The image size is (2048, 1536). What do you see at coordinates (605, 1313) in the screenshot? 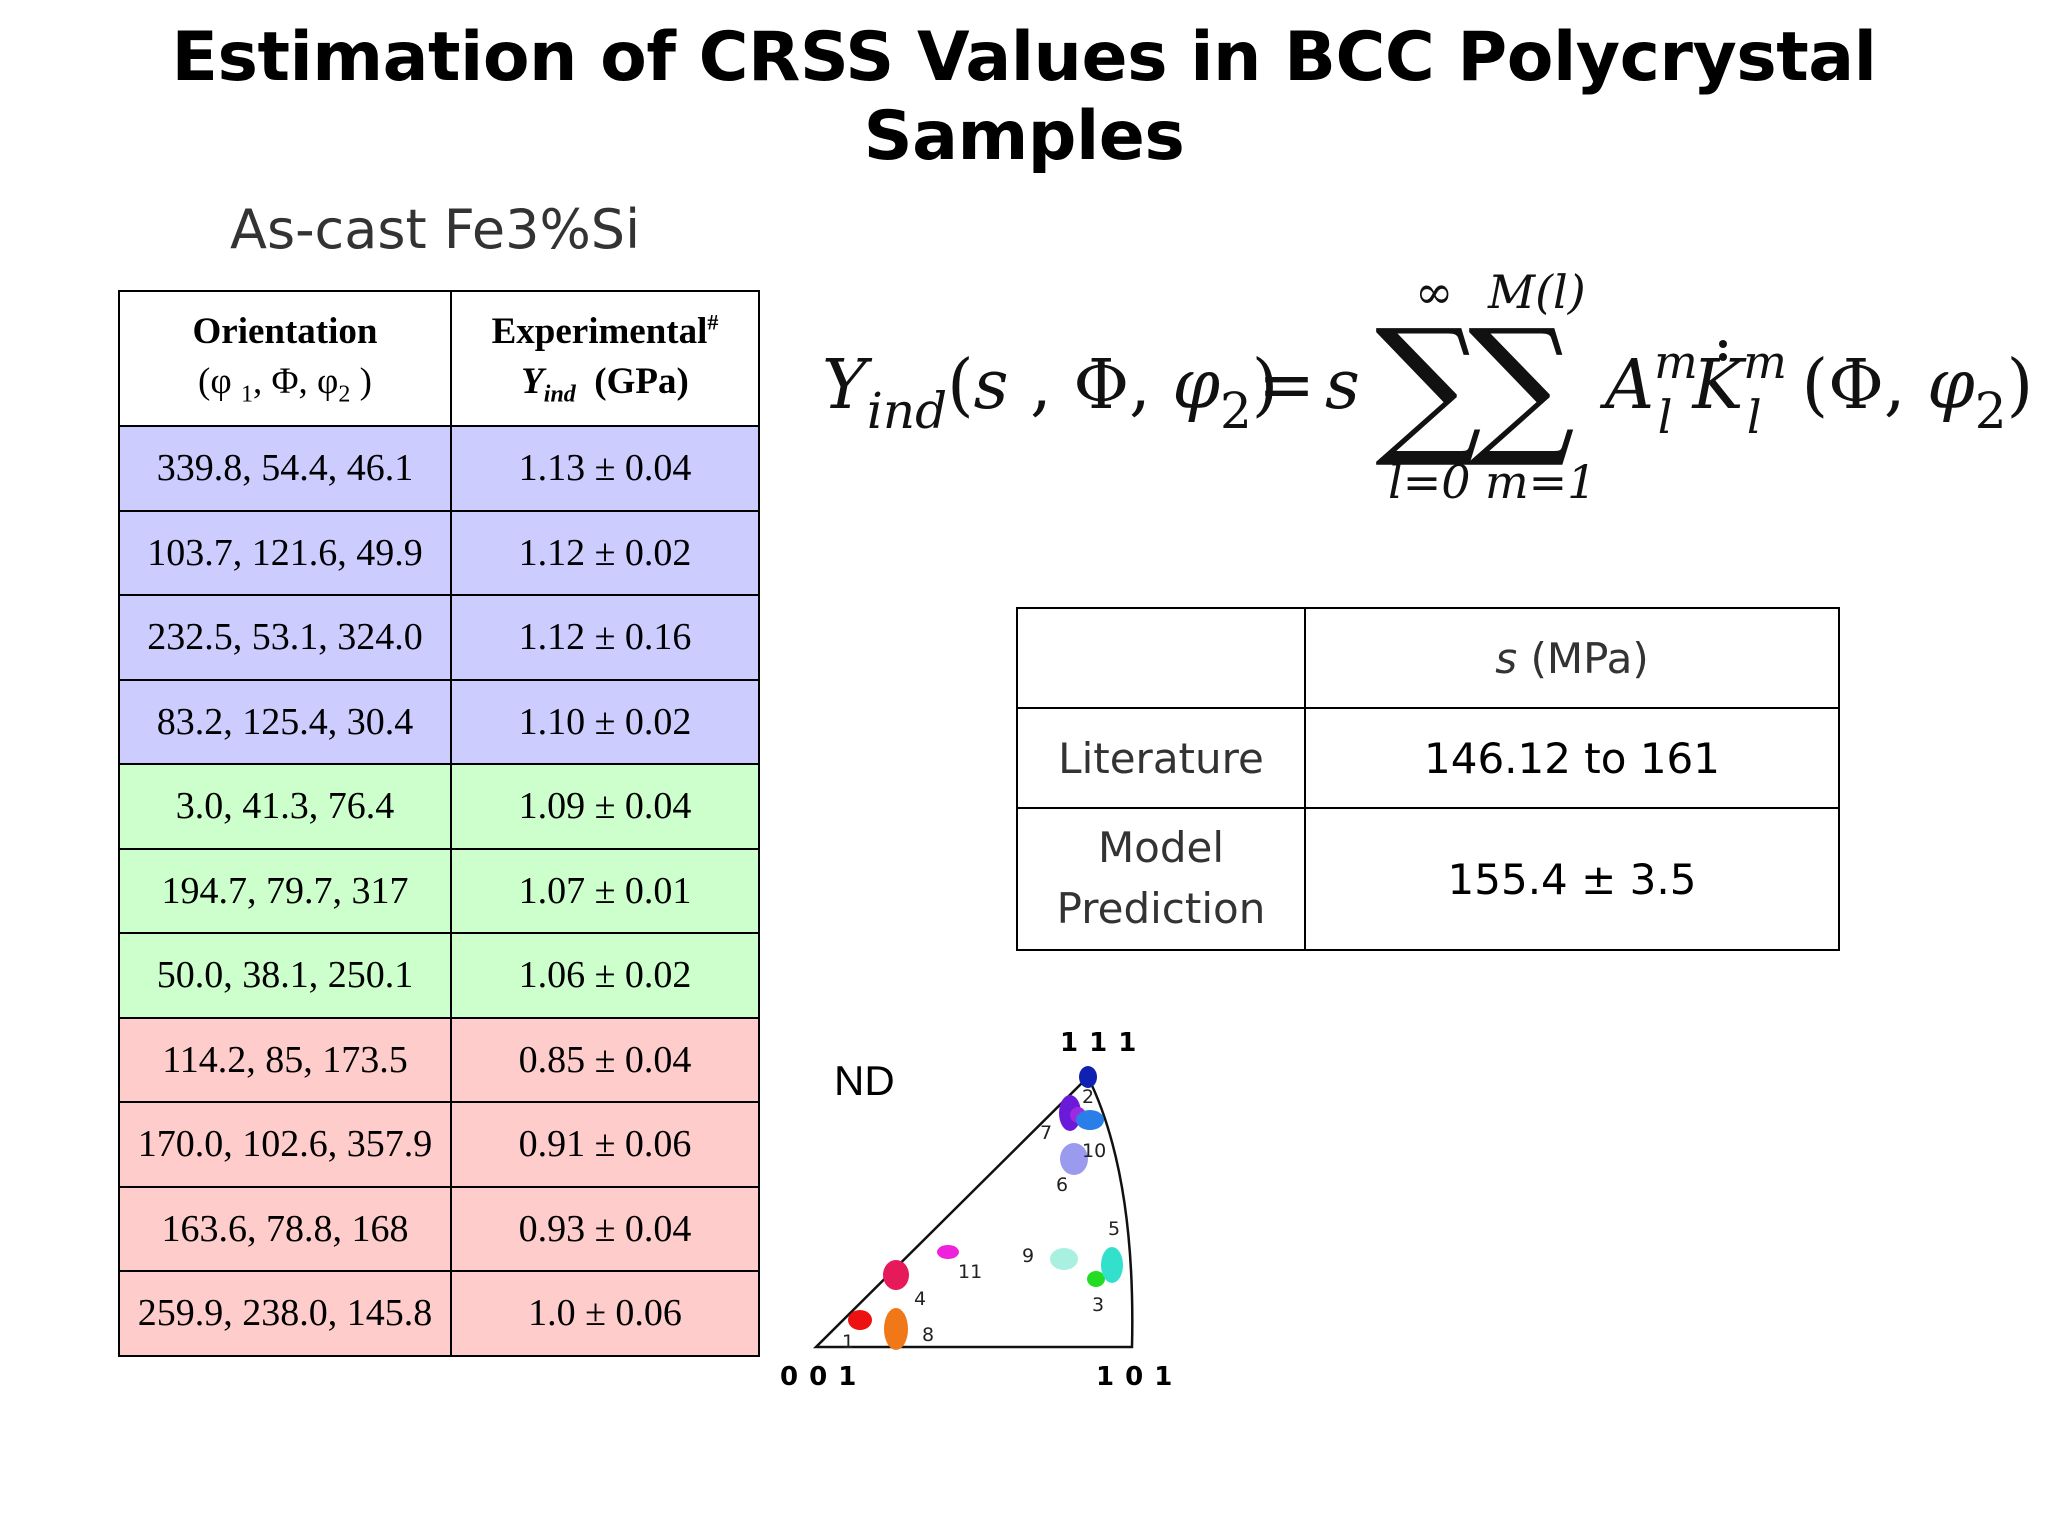
I see `experimental-value-cell: 1.0 ± 0.06` at bounding box center [605, 1313].